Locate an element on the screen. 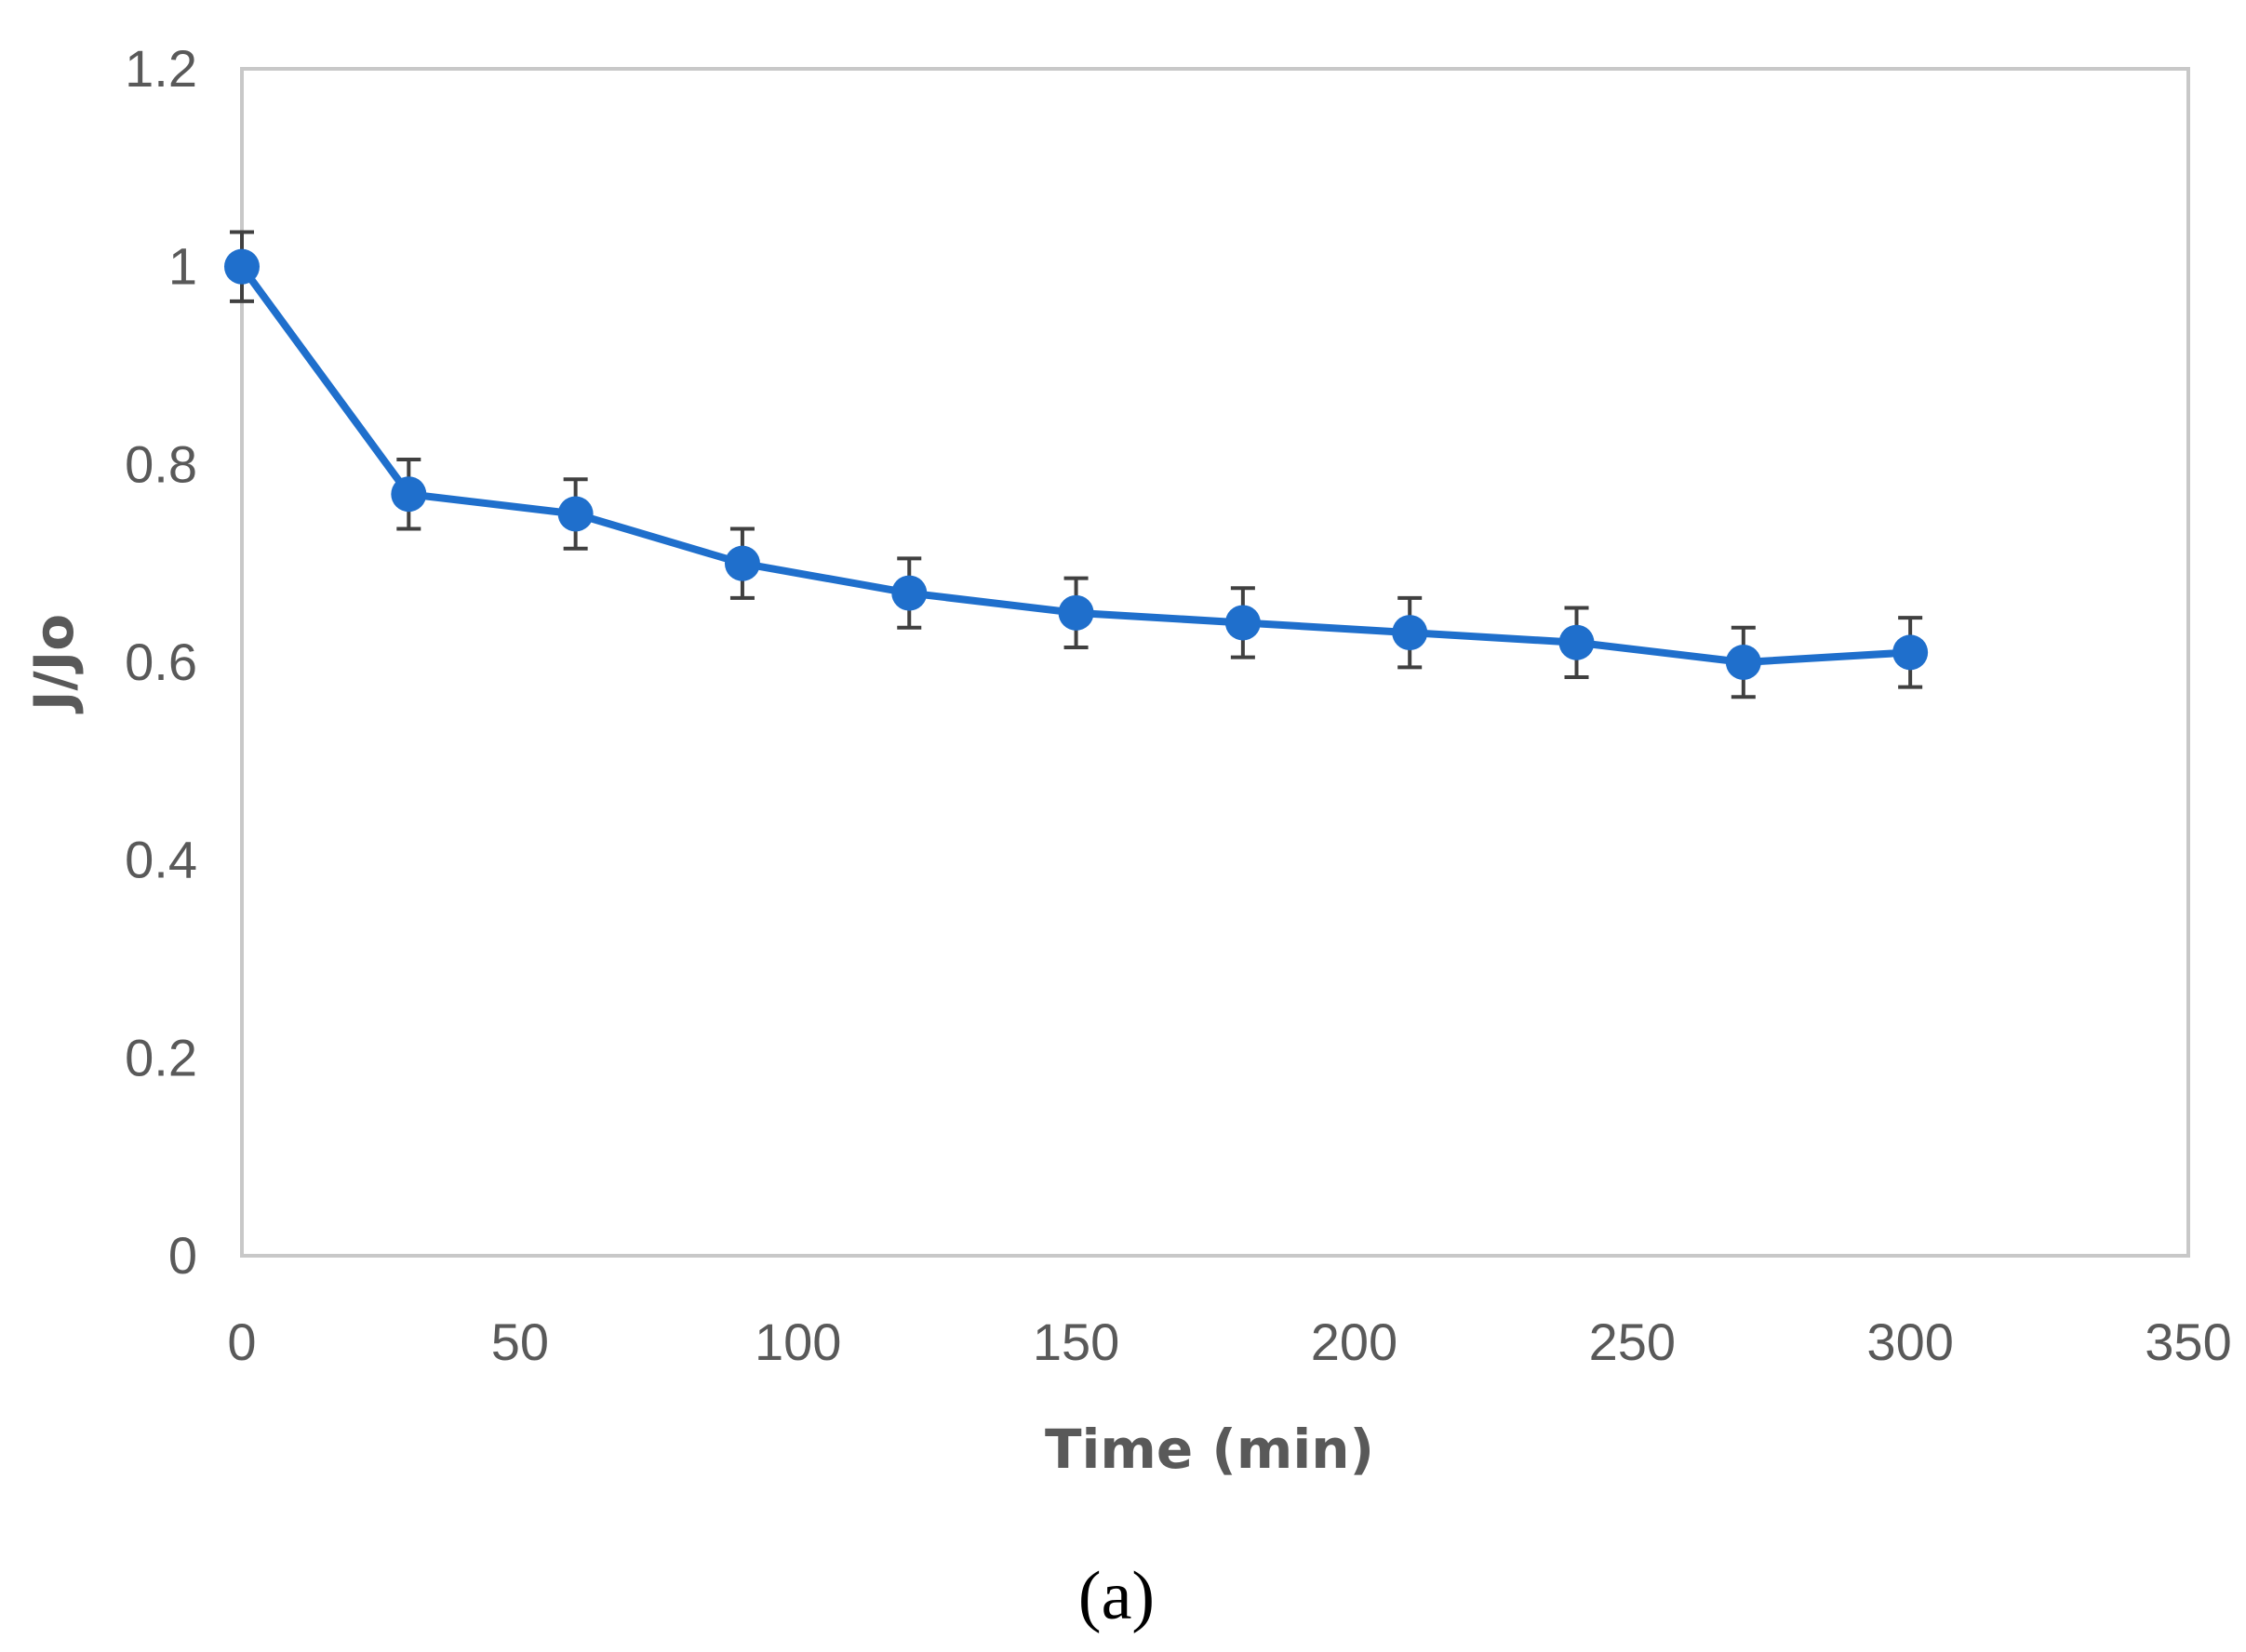 This screenshot has width=2246, height=1652. figure-caption: (a) is located at coordinates (1116, 1596).